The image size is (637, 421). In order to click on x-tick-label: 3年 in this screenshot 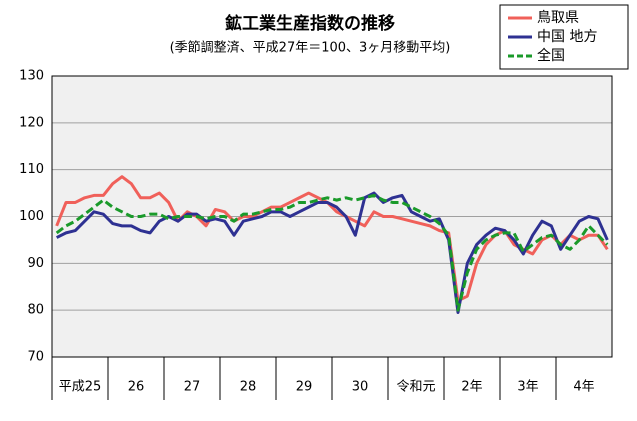, I will do `click(527, 387)`.